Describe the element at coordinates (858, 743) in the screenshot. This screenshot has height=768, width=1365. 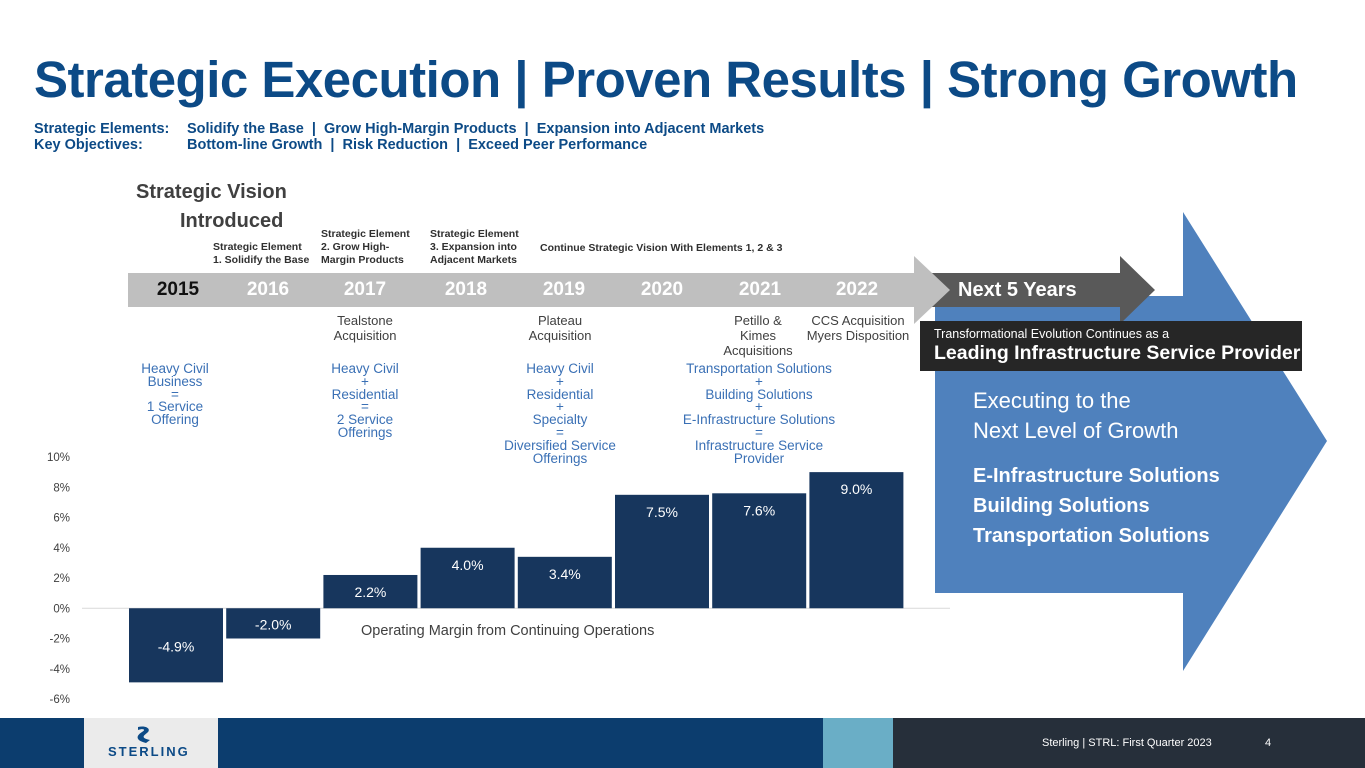
I see `footer-light-segment` at that location.